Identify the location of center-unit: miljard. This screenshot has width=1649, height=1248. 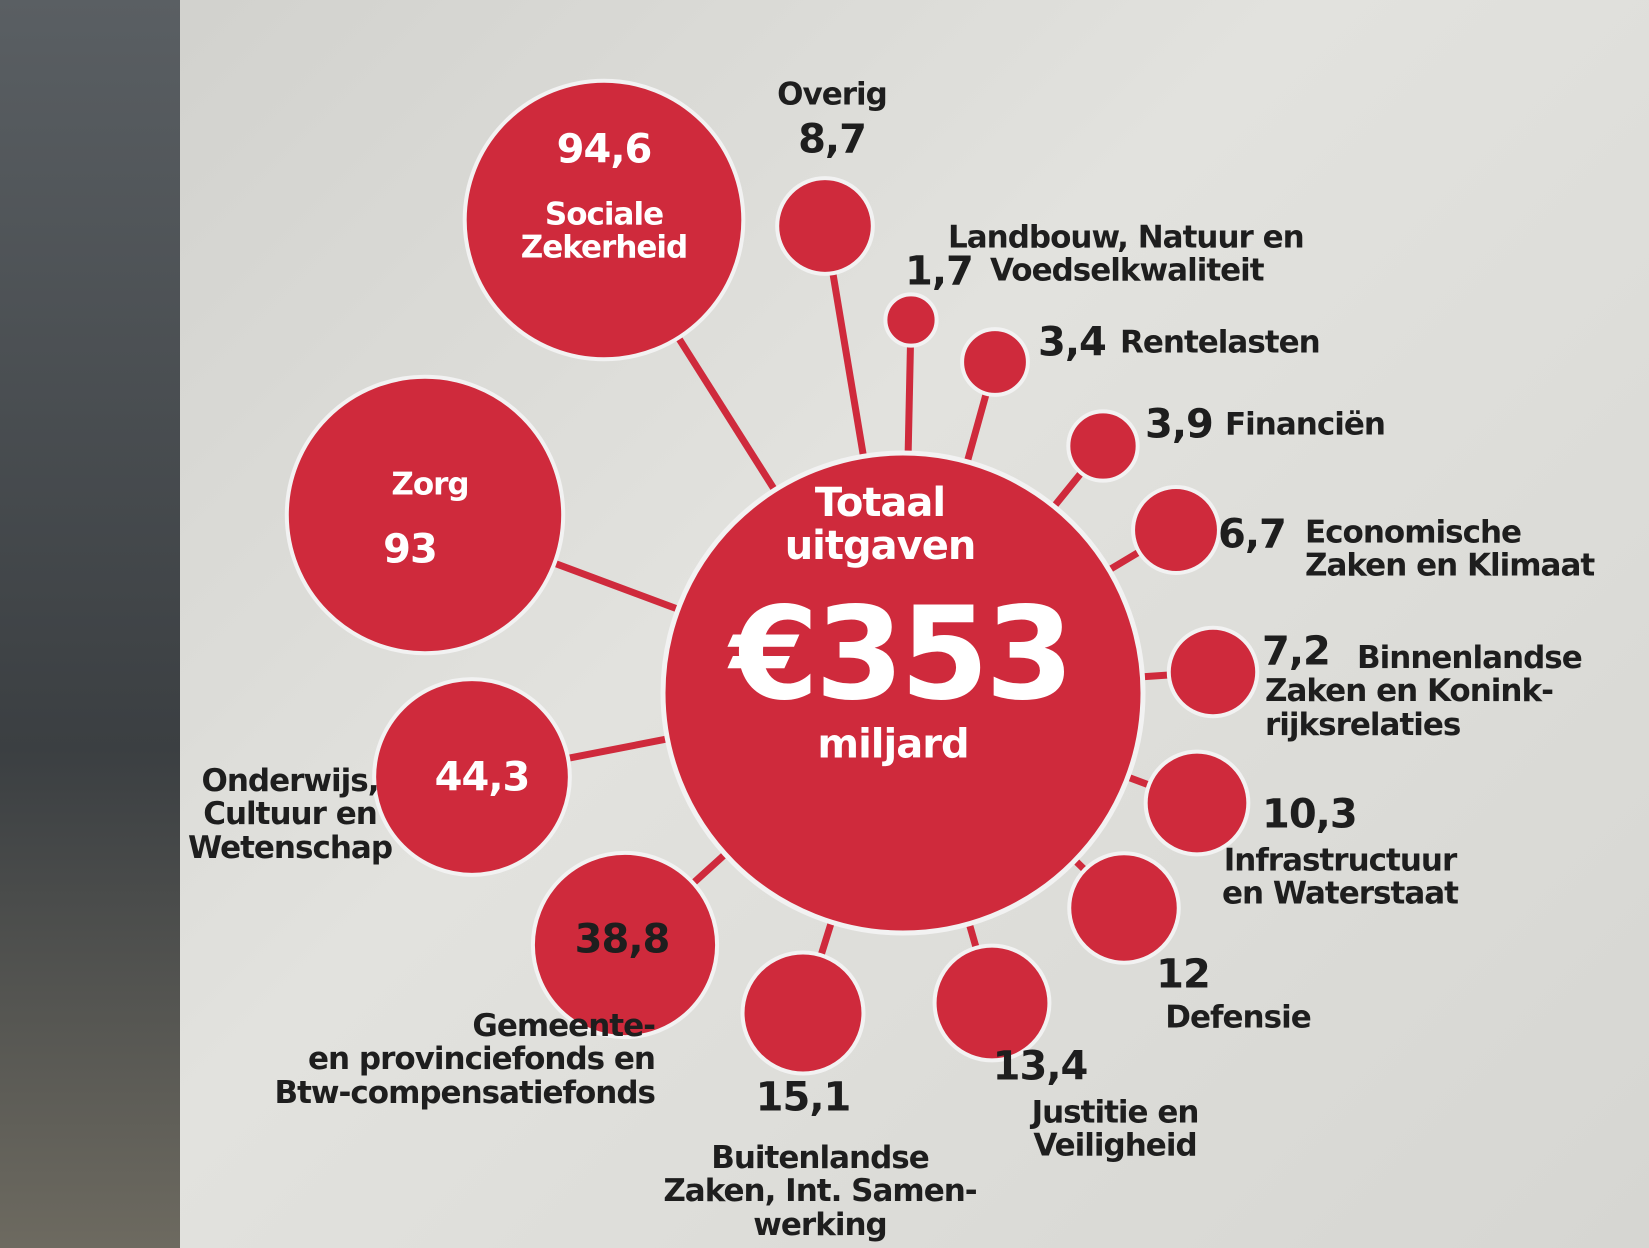
(893, 744).